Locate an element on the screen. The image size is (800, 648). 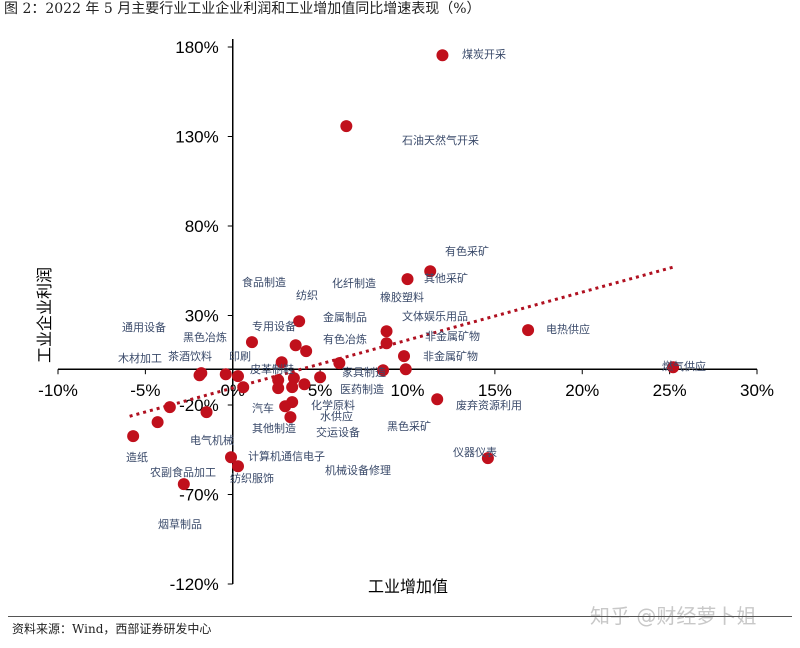
point-label: 金属制品 is located at coordinates (345, 317).